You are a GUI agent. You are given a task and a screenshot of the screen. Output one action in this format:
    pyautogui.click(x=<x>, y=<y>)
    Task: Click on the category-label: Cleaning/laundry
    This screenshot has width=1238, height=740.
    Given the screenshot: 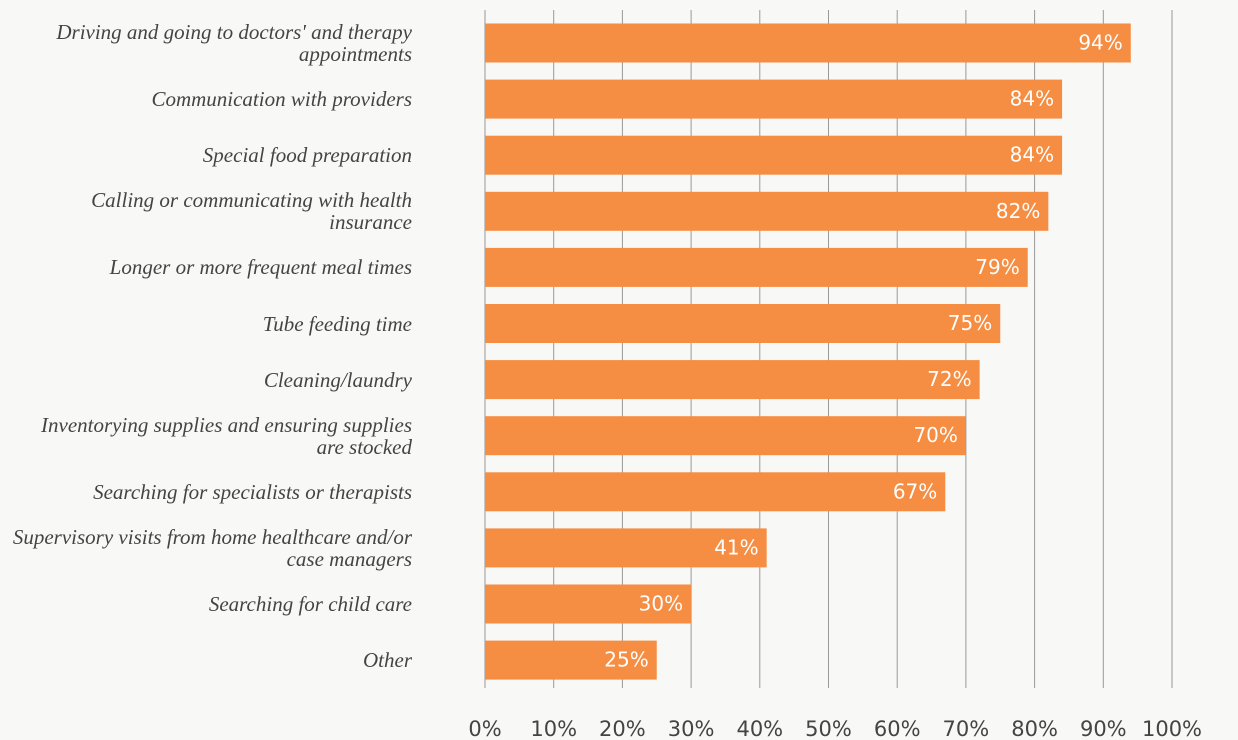 What is the action you would take?
    pyautogui.click(x=337, y=379)
    